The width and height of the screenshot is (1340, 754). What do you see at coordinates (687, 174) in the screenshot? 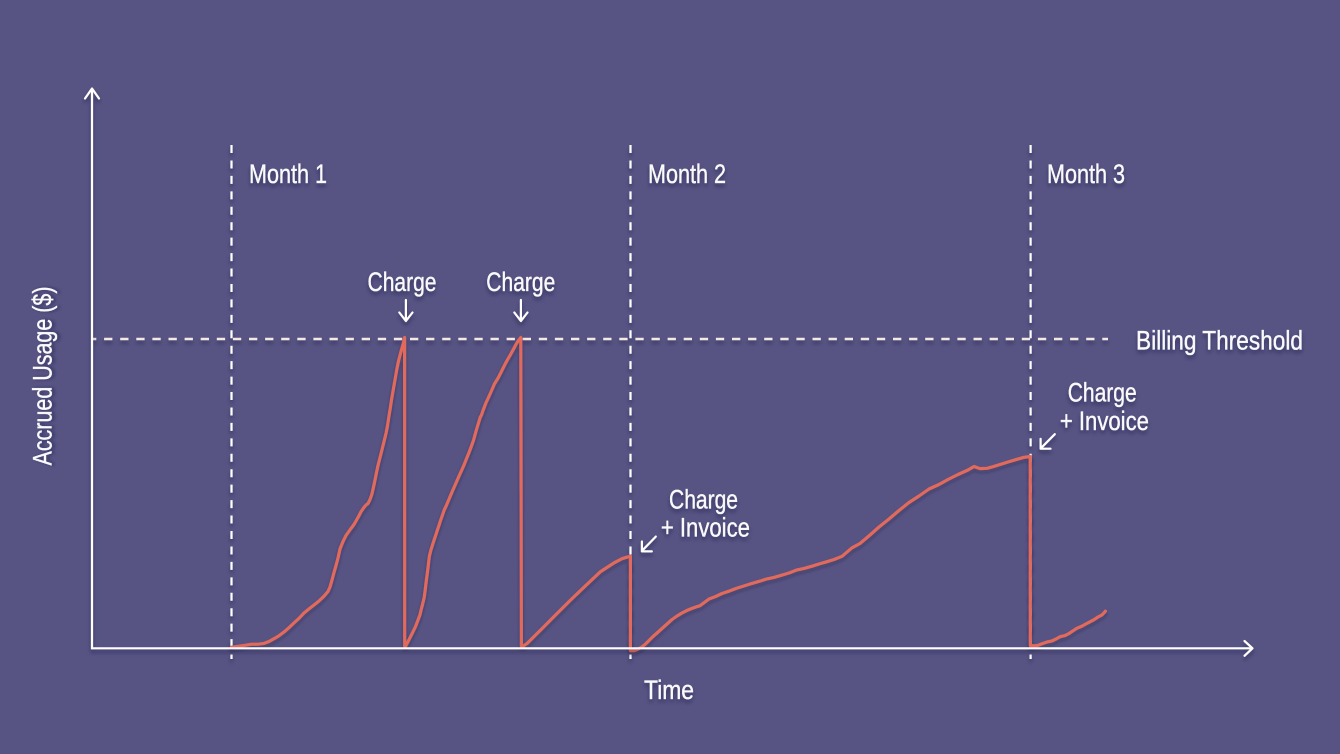
I see `svg-text: Month 2` at bounding box center [687, 174].